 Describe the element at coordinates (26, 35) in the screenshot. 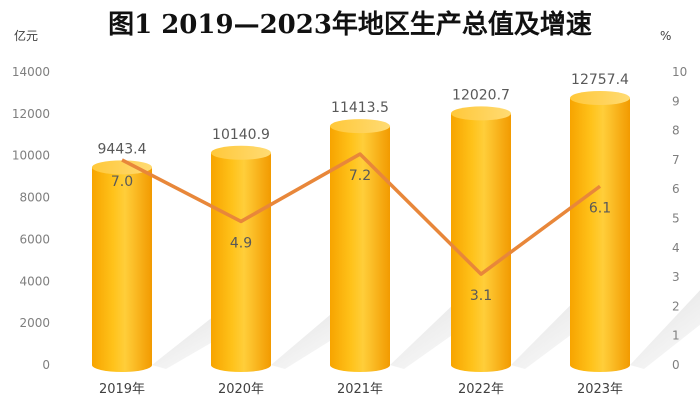

I see `left-axis-unit: 亿元` at that location.